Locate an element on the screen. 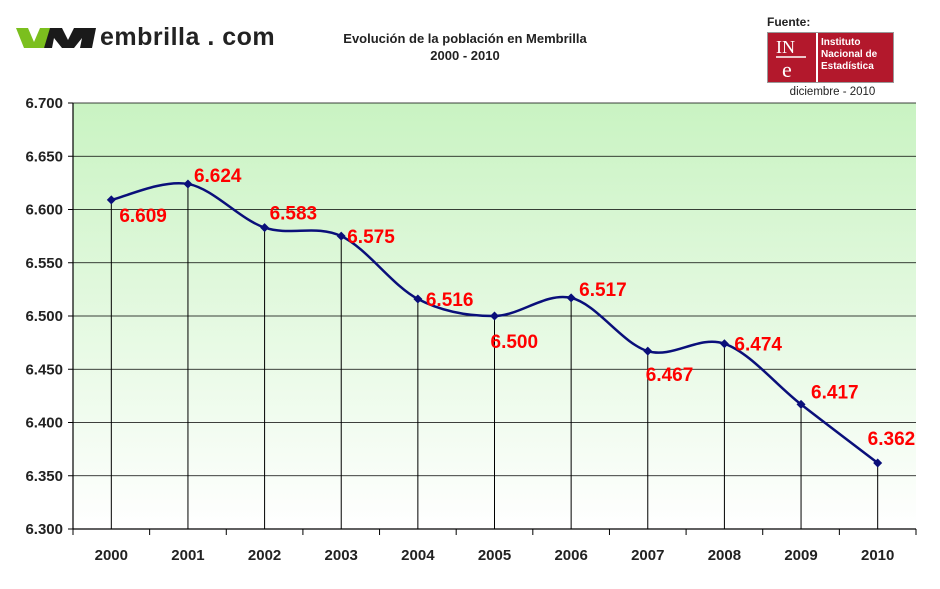 The height and width of the screenshot is (589, 940). chart-subtitle: 2000 - 2010 is located at coordinates (465, 55).